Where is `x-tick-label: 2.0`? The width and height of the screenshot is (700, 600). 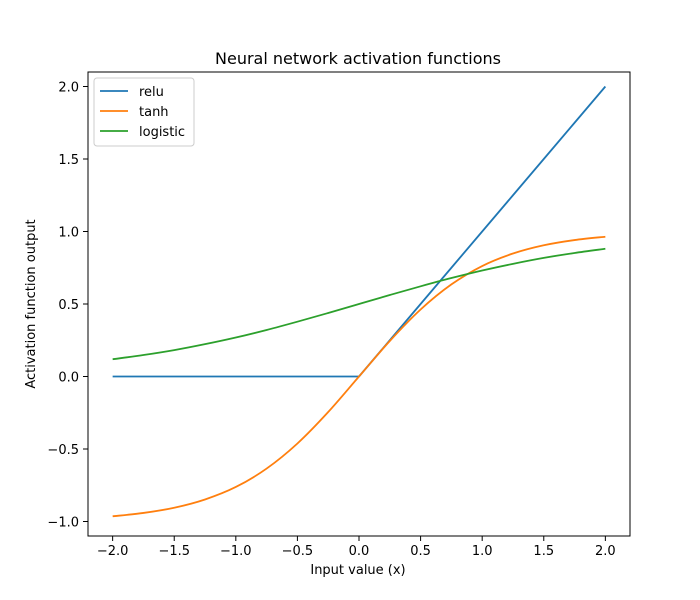 x-tick-label: 2.0 is located at coordinates (605, 551).